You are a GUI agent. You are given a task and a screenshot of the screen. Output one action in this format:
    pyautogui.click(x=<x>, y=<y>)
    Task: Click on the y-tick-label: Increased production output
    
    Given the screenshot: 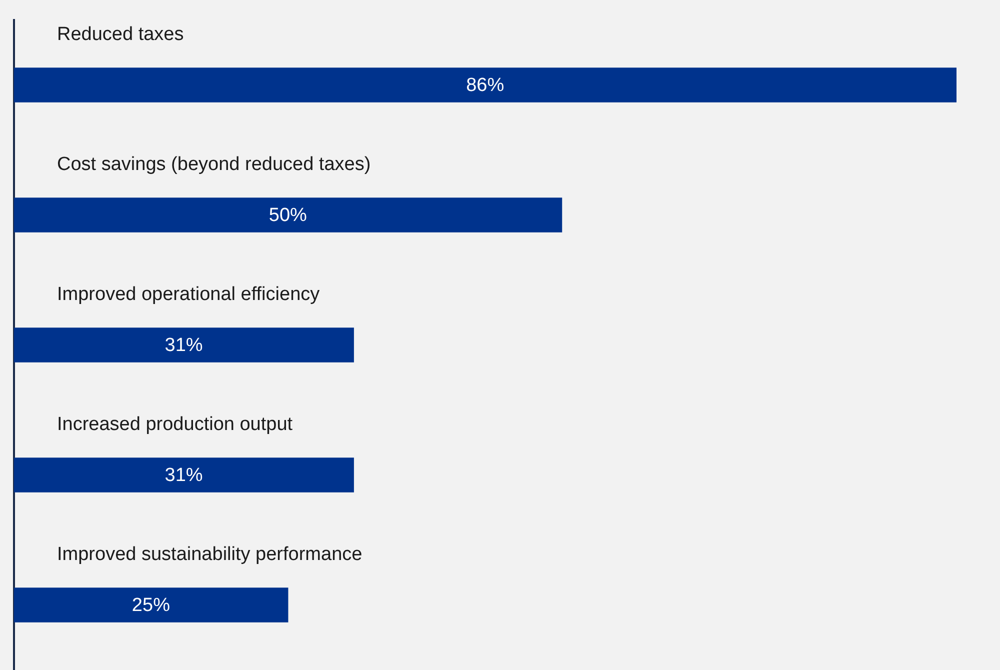 What is the action you would take?
    pyautogui.click(x=175, y=425)
    